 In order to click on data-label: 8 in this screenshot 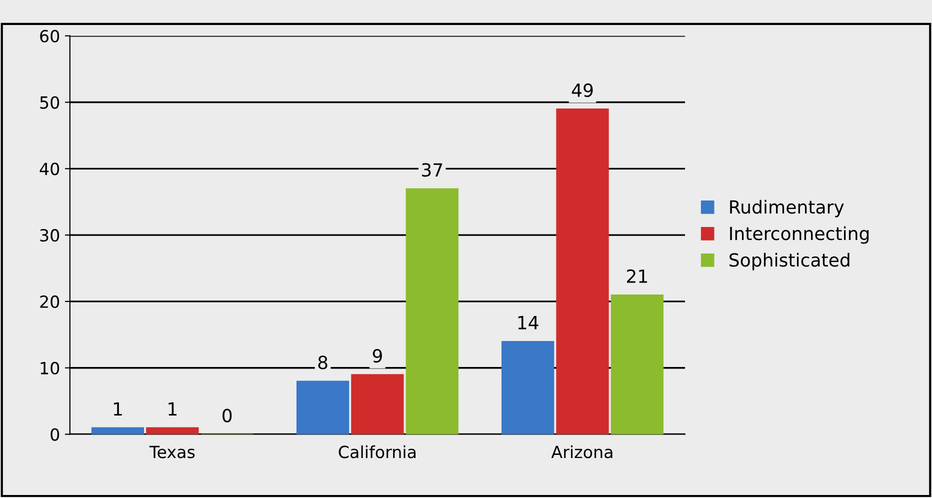, I will do `click(323, 363)`.